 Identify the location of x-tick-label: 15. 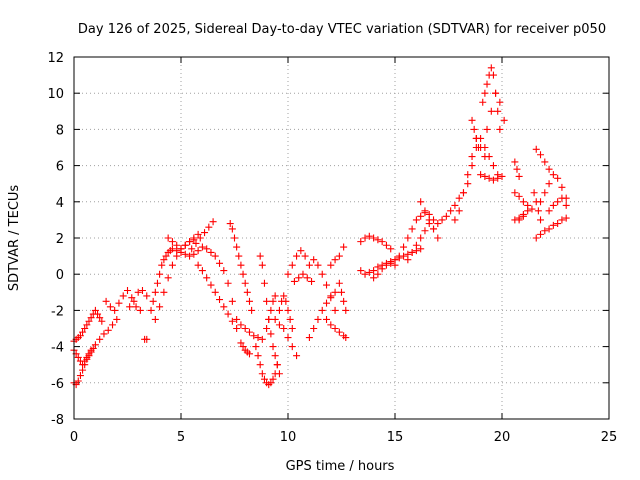
(395, 437).